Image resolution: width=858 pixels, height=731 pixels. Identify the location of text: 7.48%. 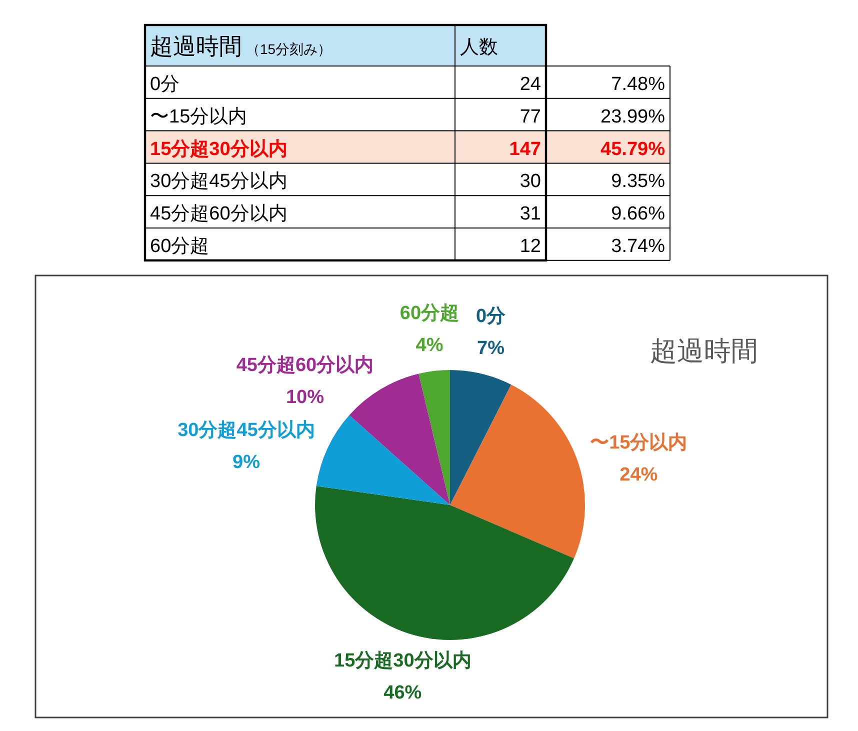
(638, 84).